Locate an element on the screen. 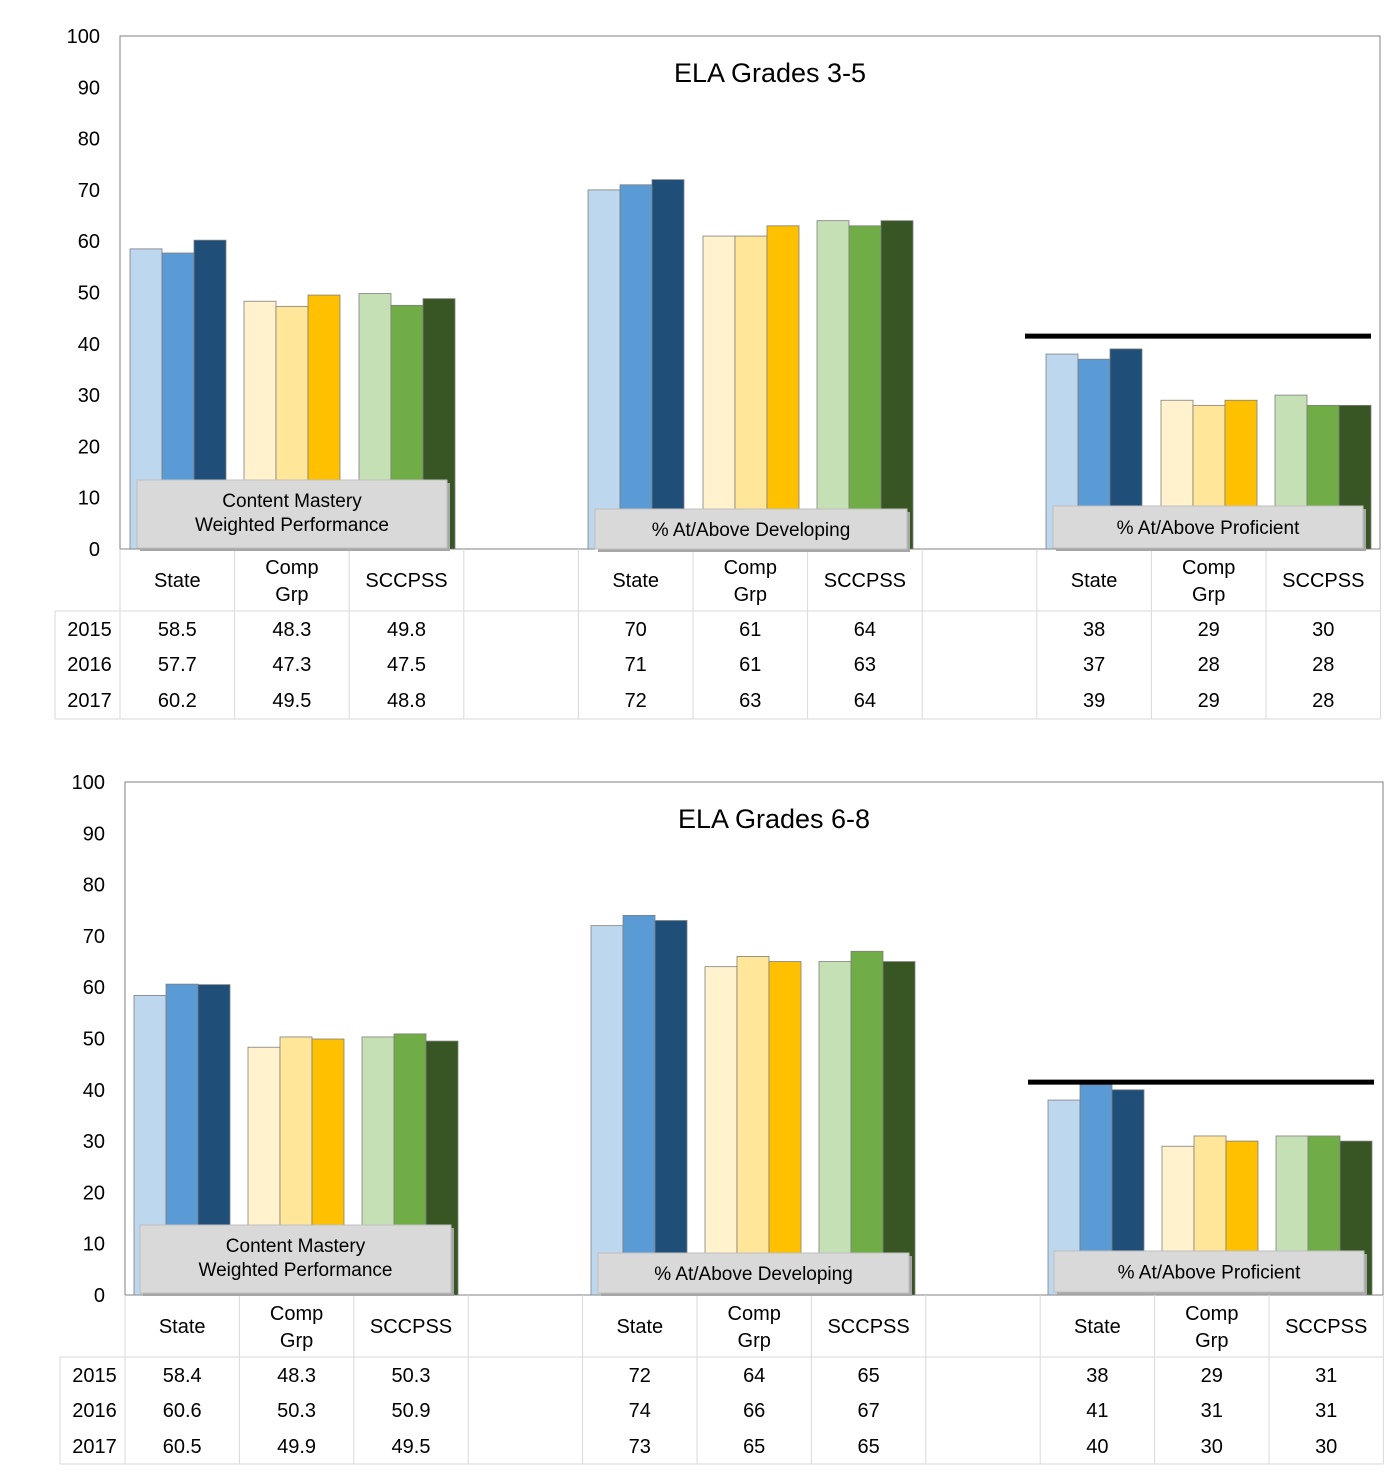 The width and height of the screenshot is (1398, 1475). y-tick-label: 70 is located at coordinates (89, 191).